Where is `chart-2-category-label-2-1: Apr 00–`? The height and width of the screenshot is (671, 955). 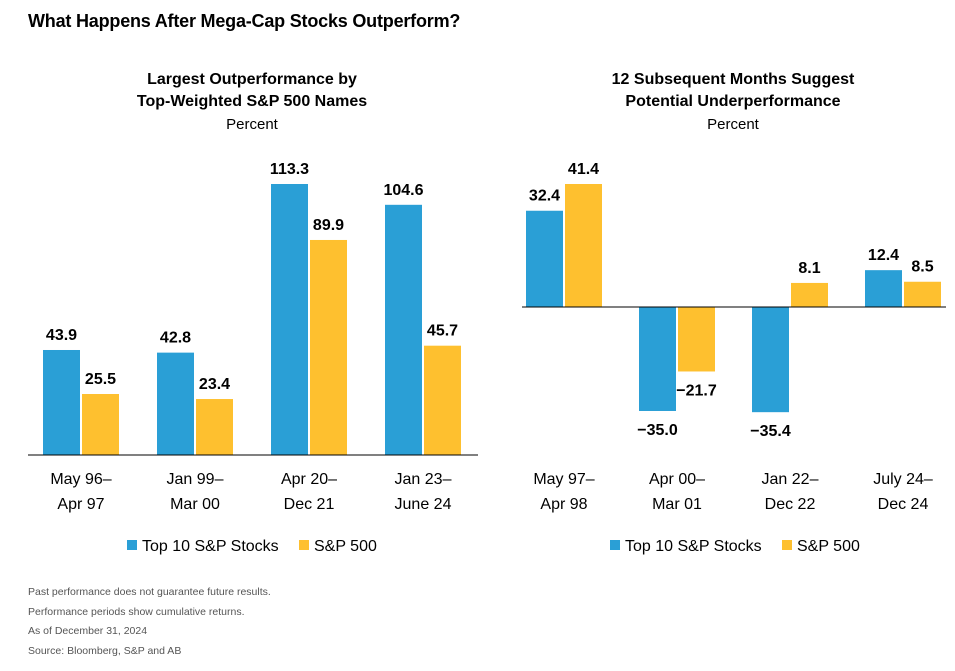
chart-2-category-label-2-1: Apr 00– is located at coordinates (677, 479).